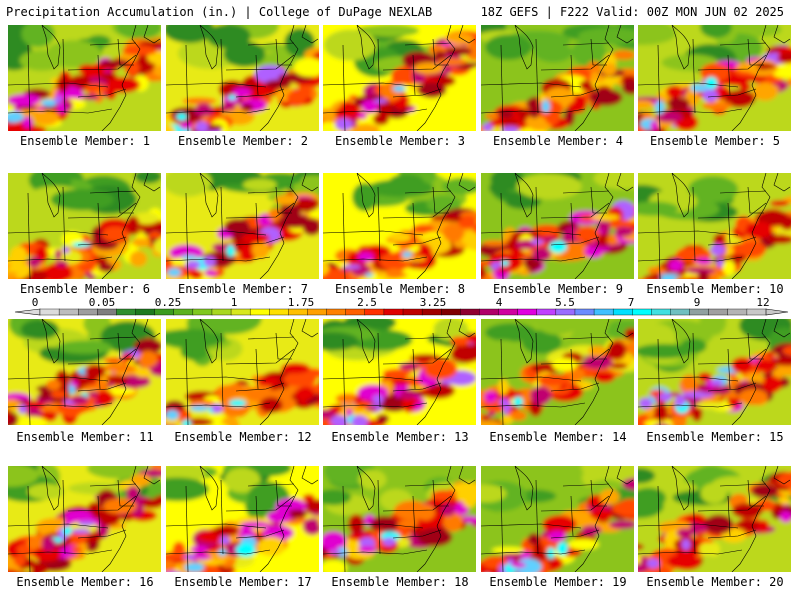  Describe the element at coordinates (763, 302) in the screenshot. I see `colorbar-tick-label: 12` at that location.